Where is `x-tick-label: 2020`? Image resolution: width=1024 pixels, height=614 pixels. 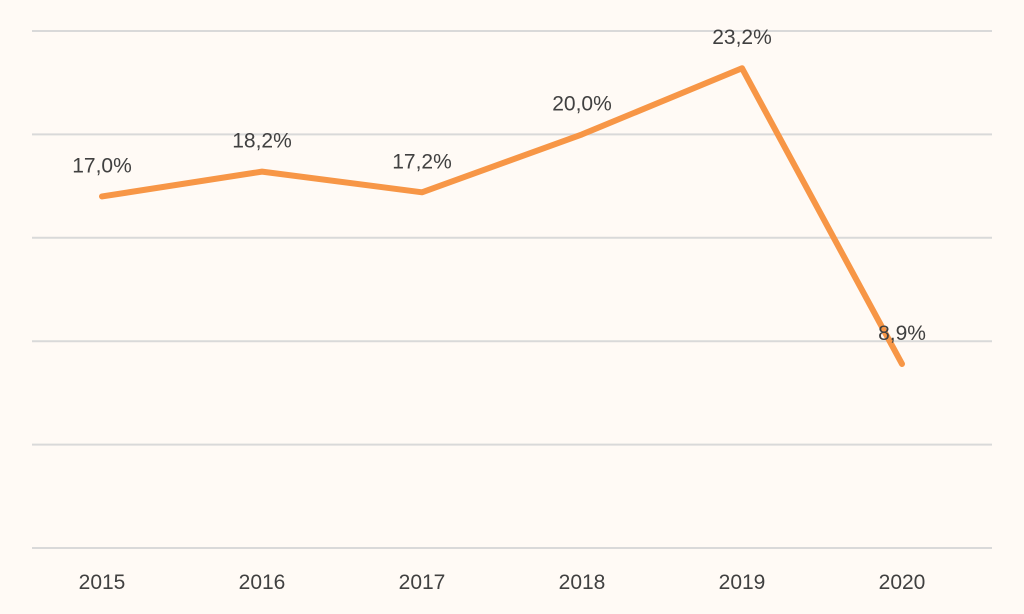
x-tick-label: 2020 is located at coordinates (902, 582).